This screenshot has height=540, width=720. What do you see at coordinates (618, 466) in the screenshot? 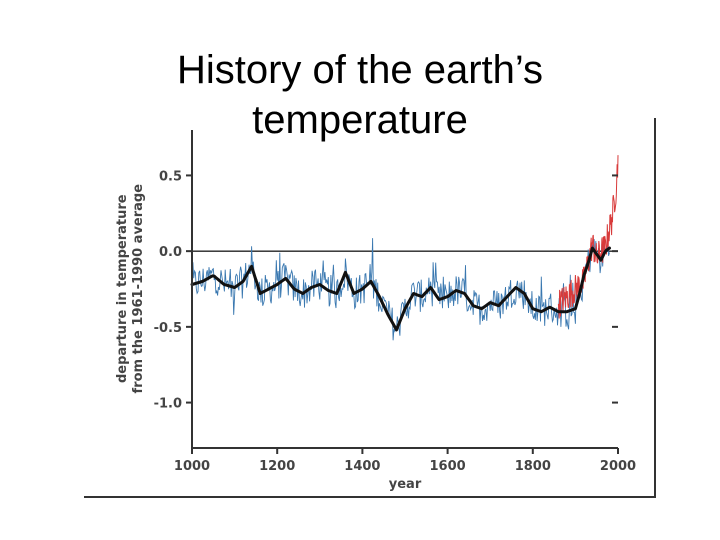
I see `x-tick-label: 2000` at bounding box center [618, 466].